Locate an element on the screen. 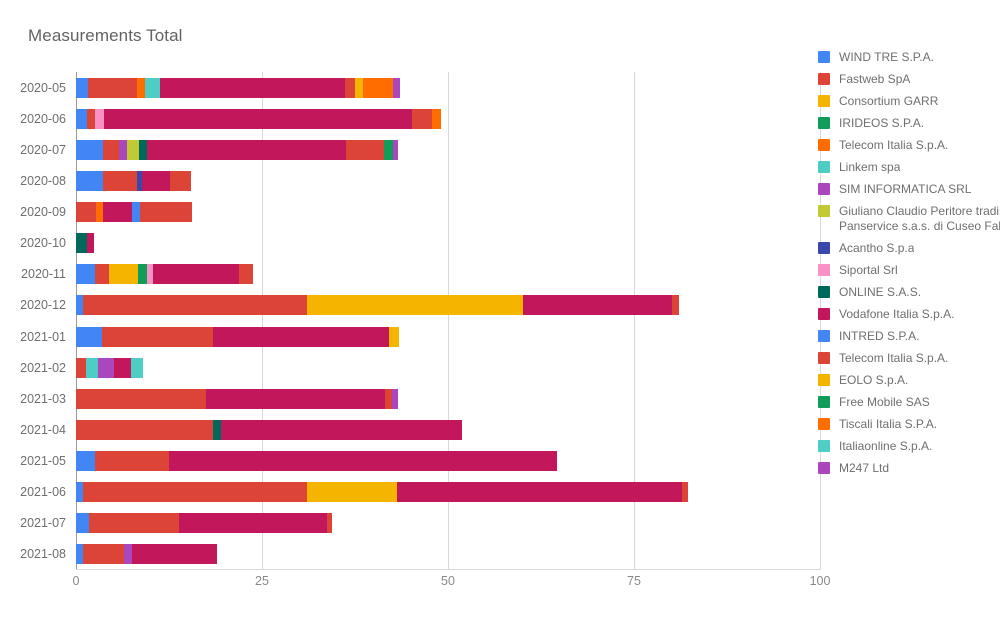 This screenshot has height=618, width=1000. legend-item: Siportal Srl is located at coordinates (909, 270).